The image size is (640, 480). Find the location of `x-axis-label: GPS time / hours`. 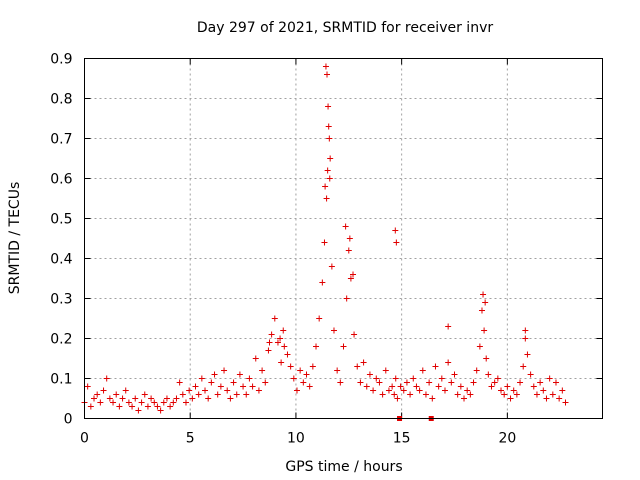

x-axis-label: GPS time / hours is located at coordinates (343, 467).